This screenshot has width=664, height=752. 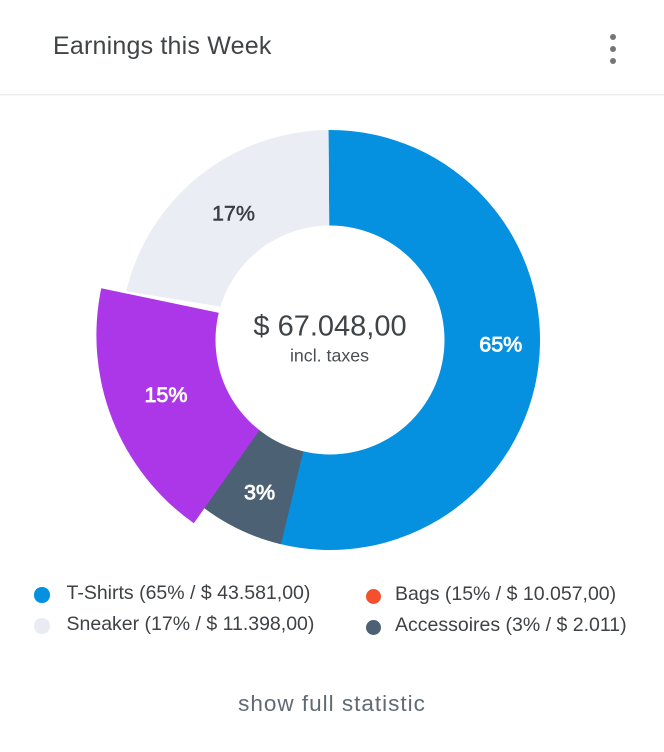 I want to click on svg-text: 3%, so click(x=259, y=493).